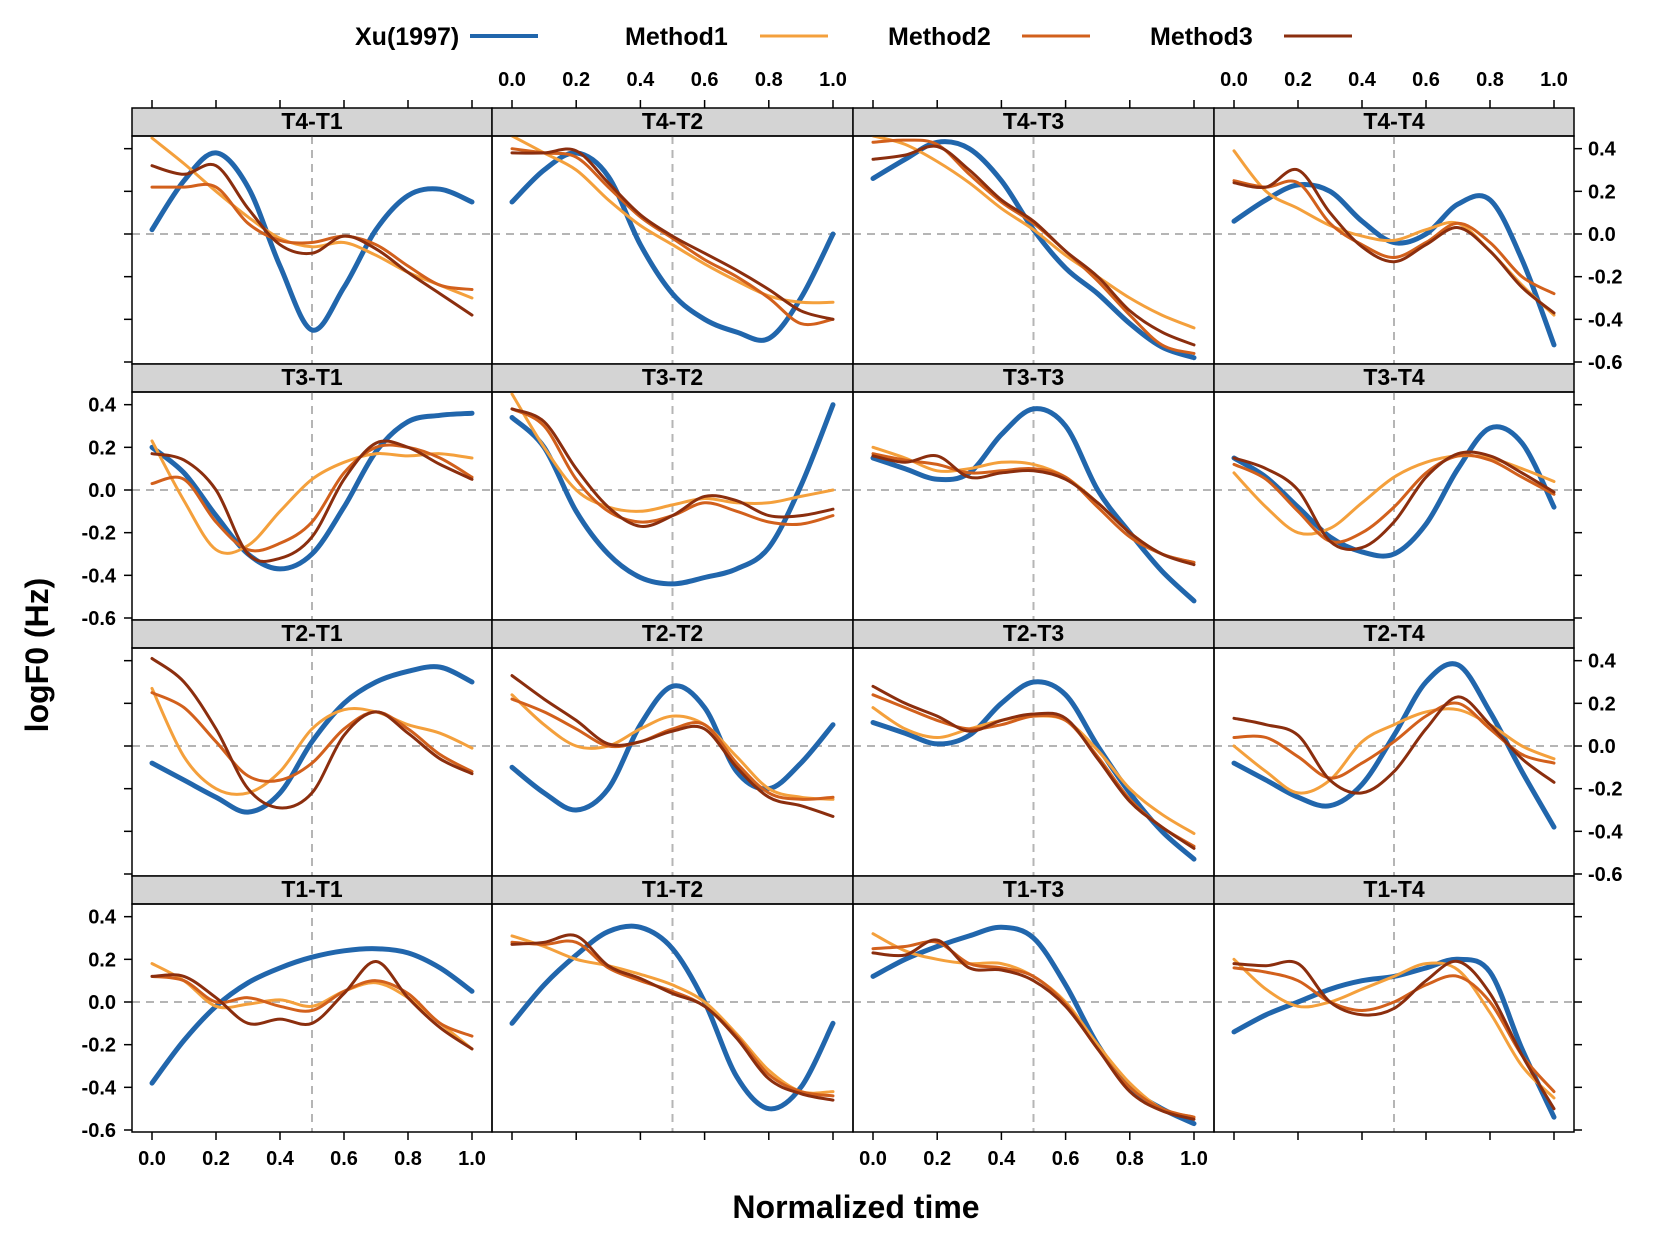 Image resolution: width=1661 pixels, height=1246 pixels. I want to click on y-tick-label: 0.0, so click(1602, 235).